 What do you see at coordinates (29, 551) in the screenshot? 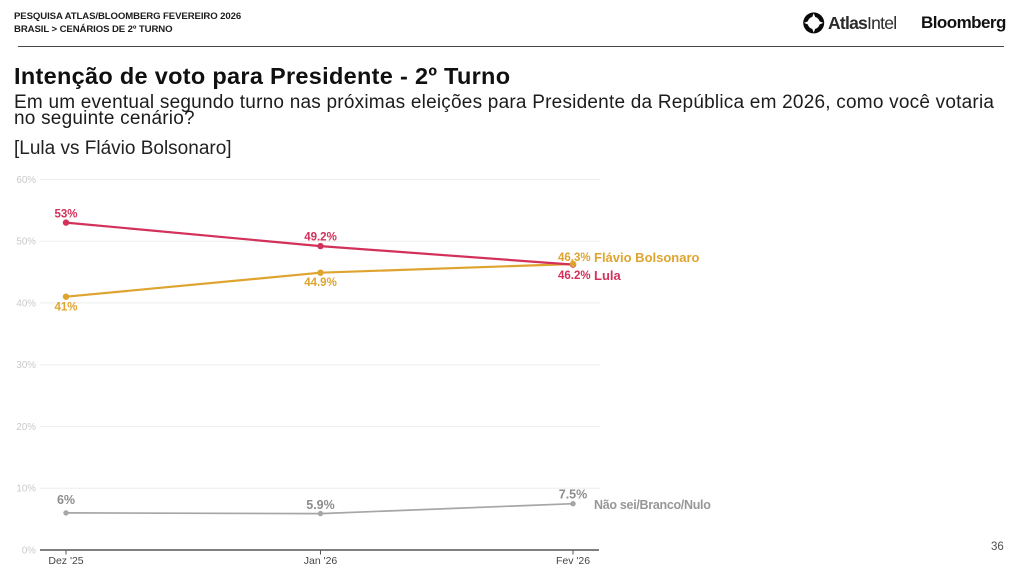
I see `svg-text: 0%` at bounding box center [29, 551].